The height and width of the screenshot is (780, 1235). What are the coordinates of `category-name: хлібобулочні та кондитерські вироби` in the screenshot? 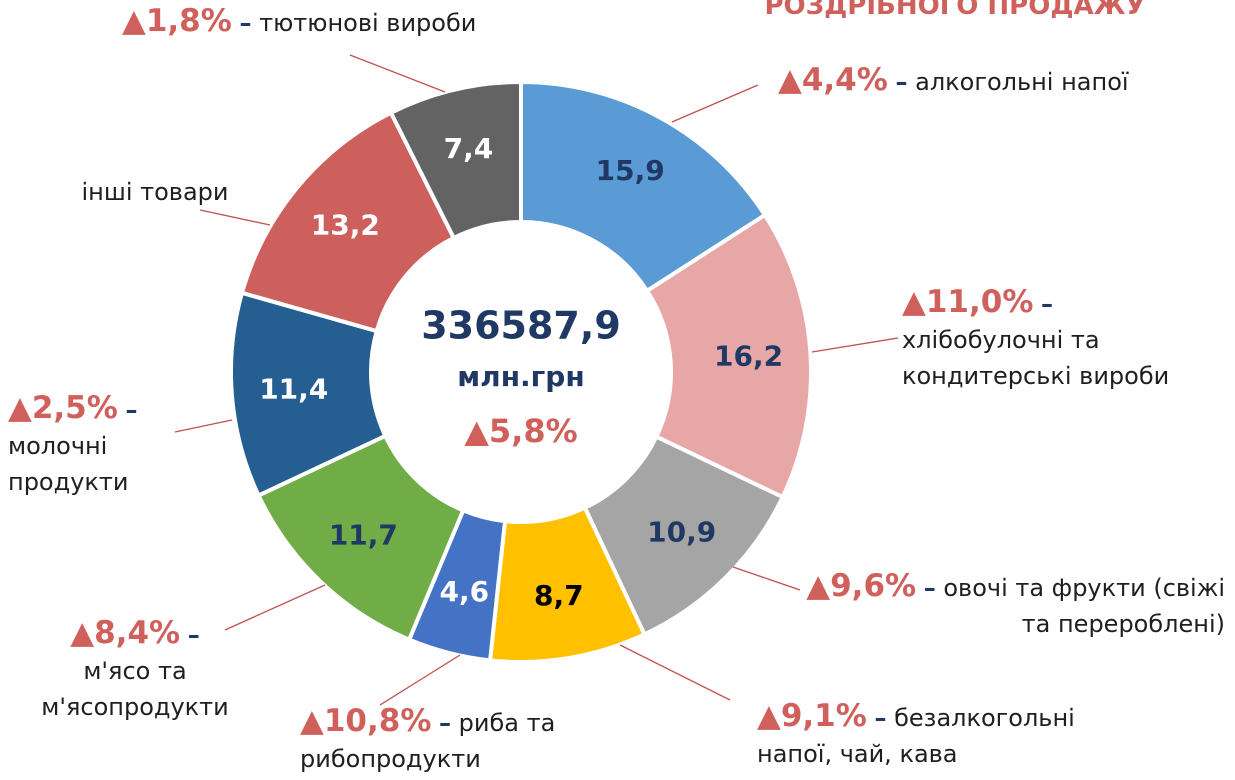 It's located at (1036, 358).